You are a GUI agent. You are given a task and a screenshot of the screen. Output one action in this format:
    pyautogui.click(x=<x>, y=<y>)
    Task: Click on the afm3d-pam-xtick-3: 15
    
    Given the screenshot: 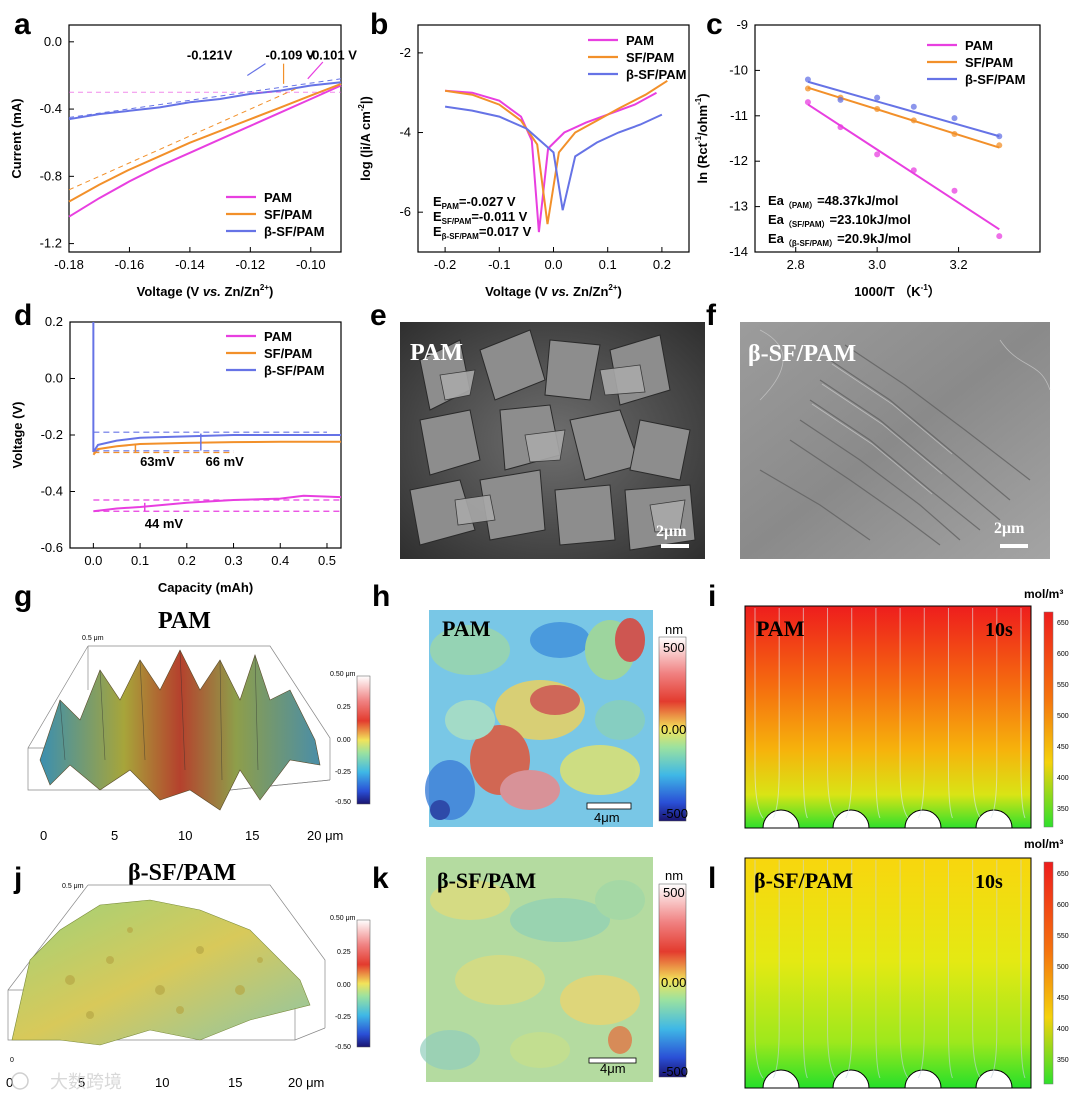 What is the action you would take?
    pyautogui.click(x=252, y=835)
    